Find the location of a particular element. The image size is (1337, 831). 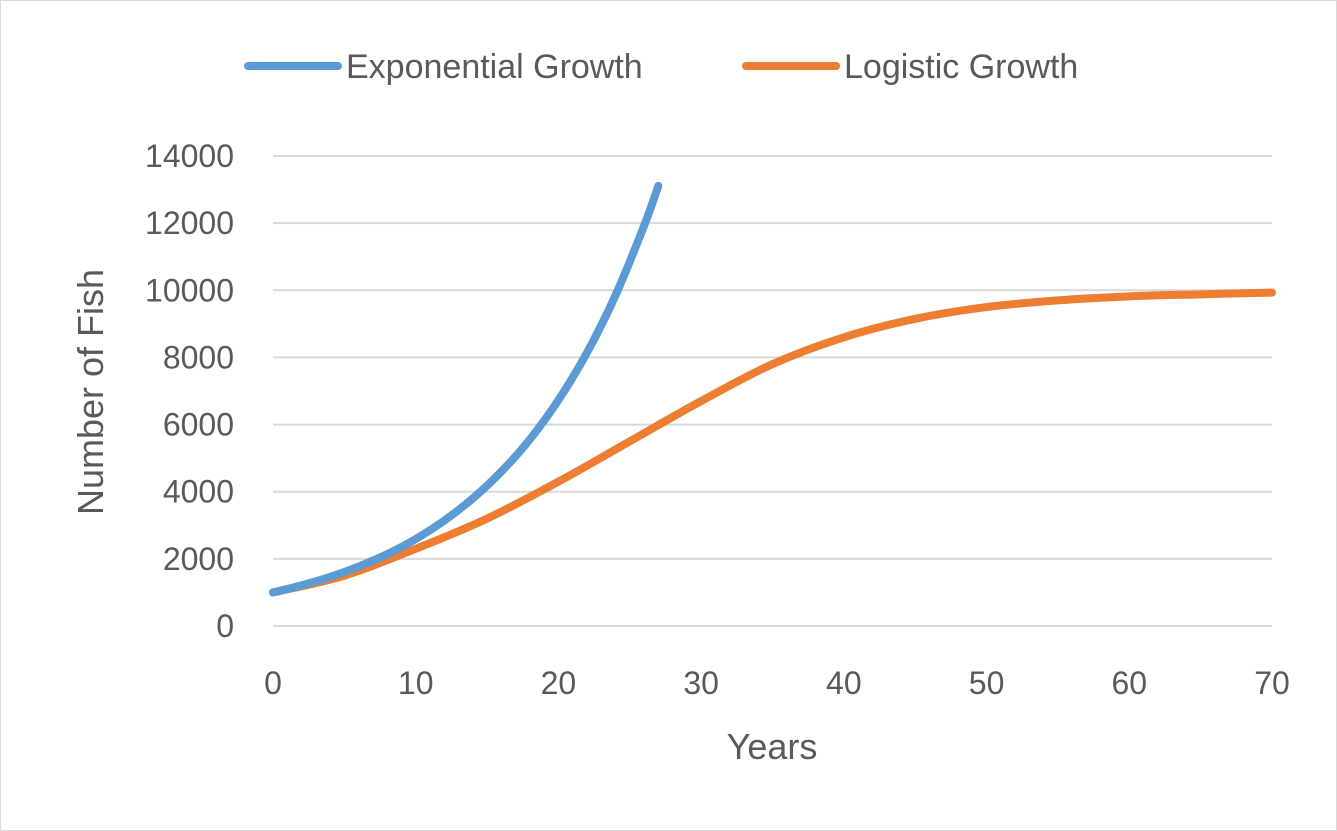

y-tick-label: 6000 is located at coordinates (198, 425).